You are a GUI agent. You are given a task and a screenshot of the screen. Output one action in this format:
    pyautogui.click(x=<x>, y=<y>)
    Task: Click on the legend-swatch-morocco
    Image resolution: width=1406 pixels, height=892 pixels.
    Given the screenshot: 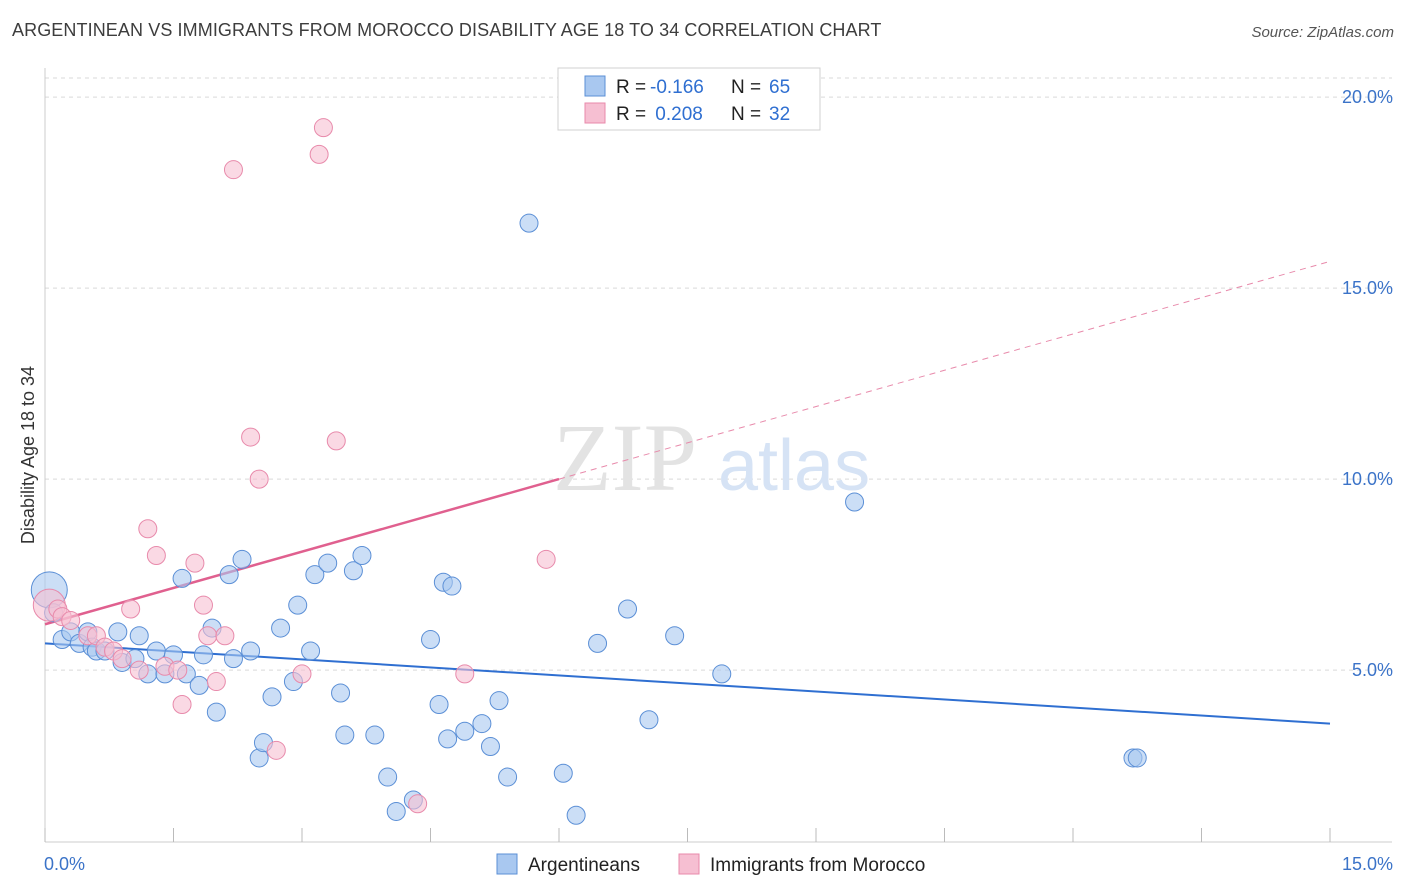 What is the action you would take?
    pyautogui.click(x=689, y=864)
    